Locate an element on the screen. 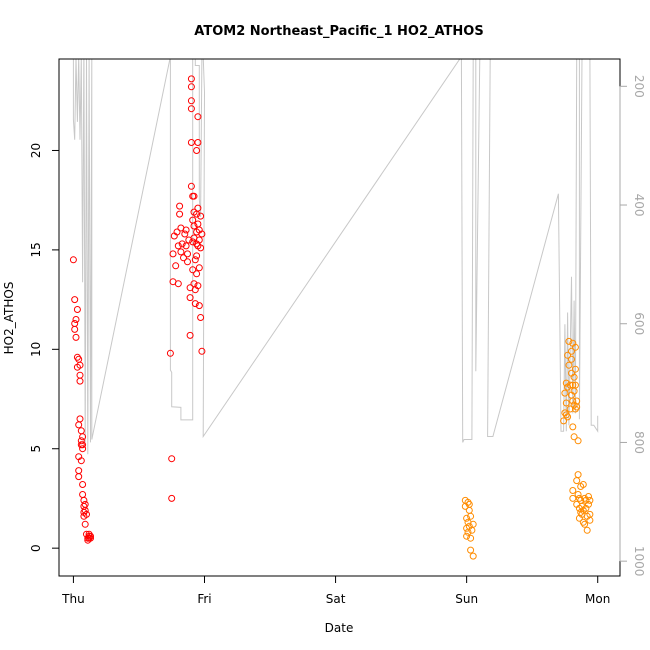  x-tick-label: Mon is located at coordinates (597, 599).